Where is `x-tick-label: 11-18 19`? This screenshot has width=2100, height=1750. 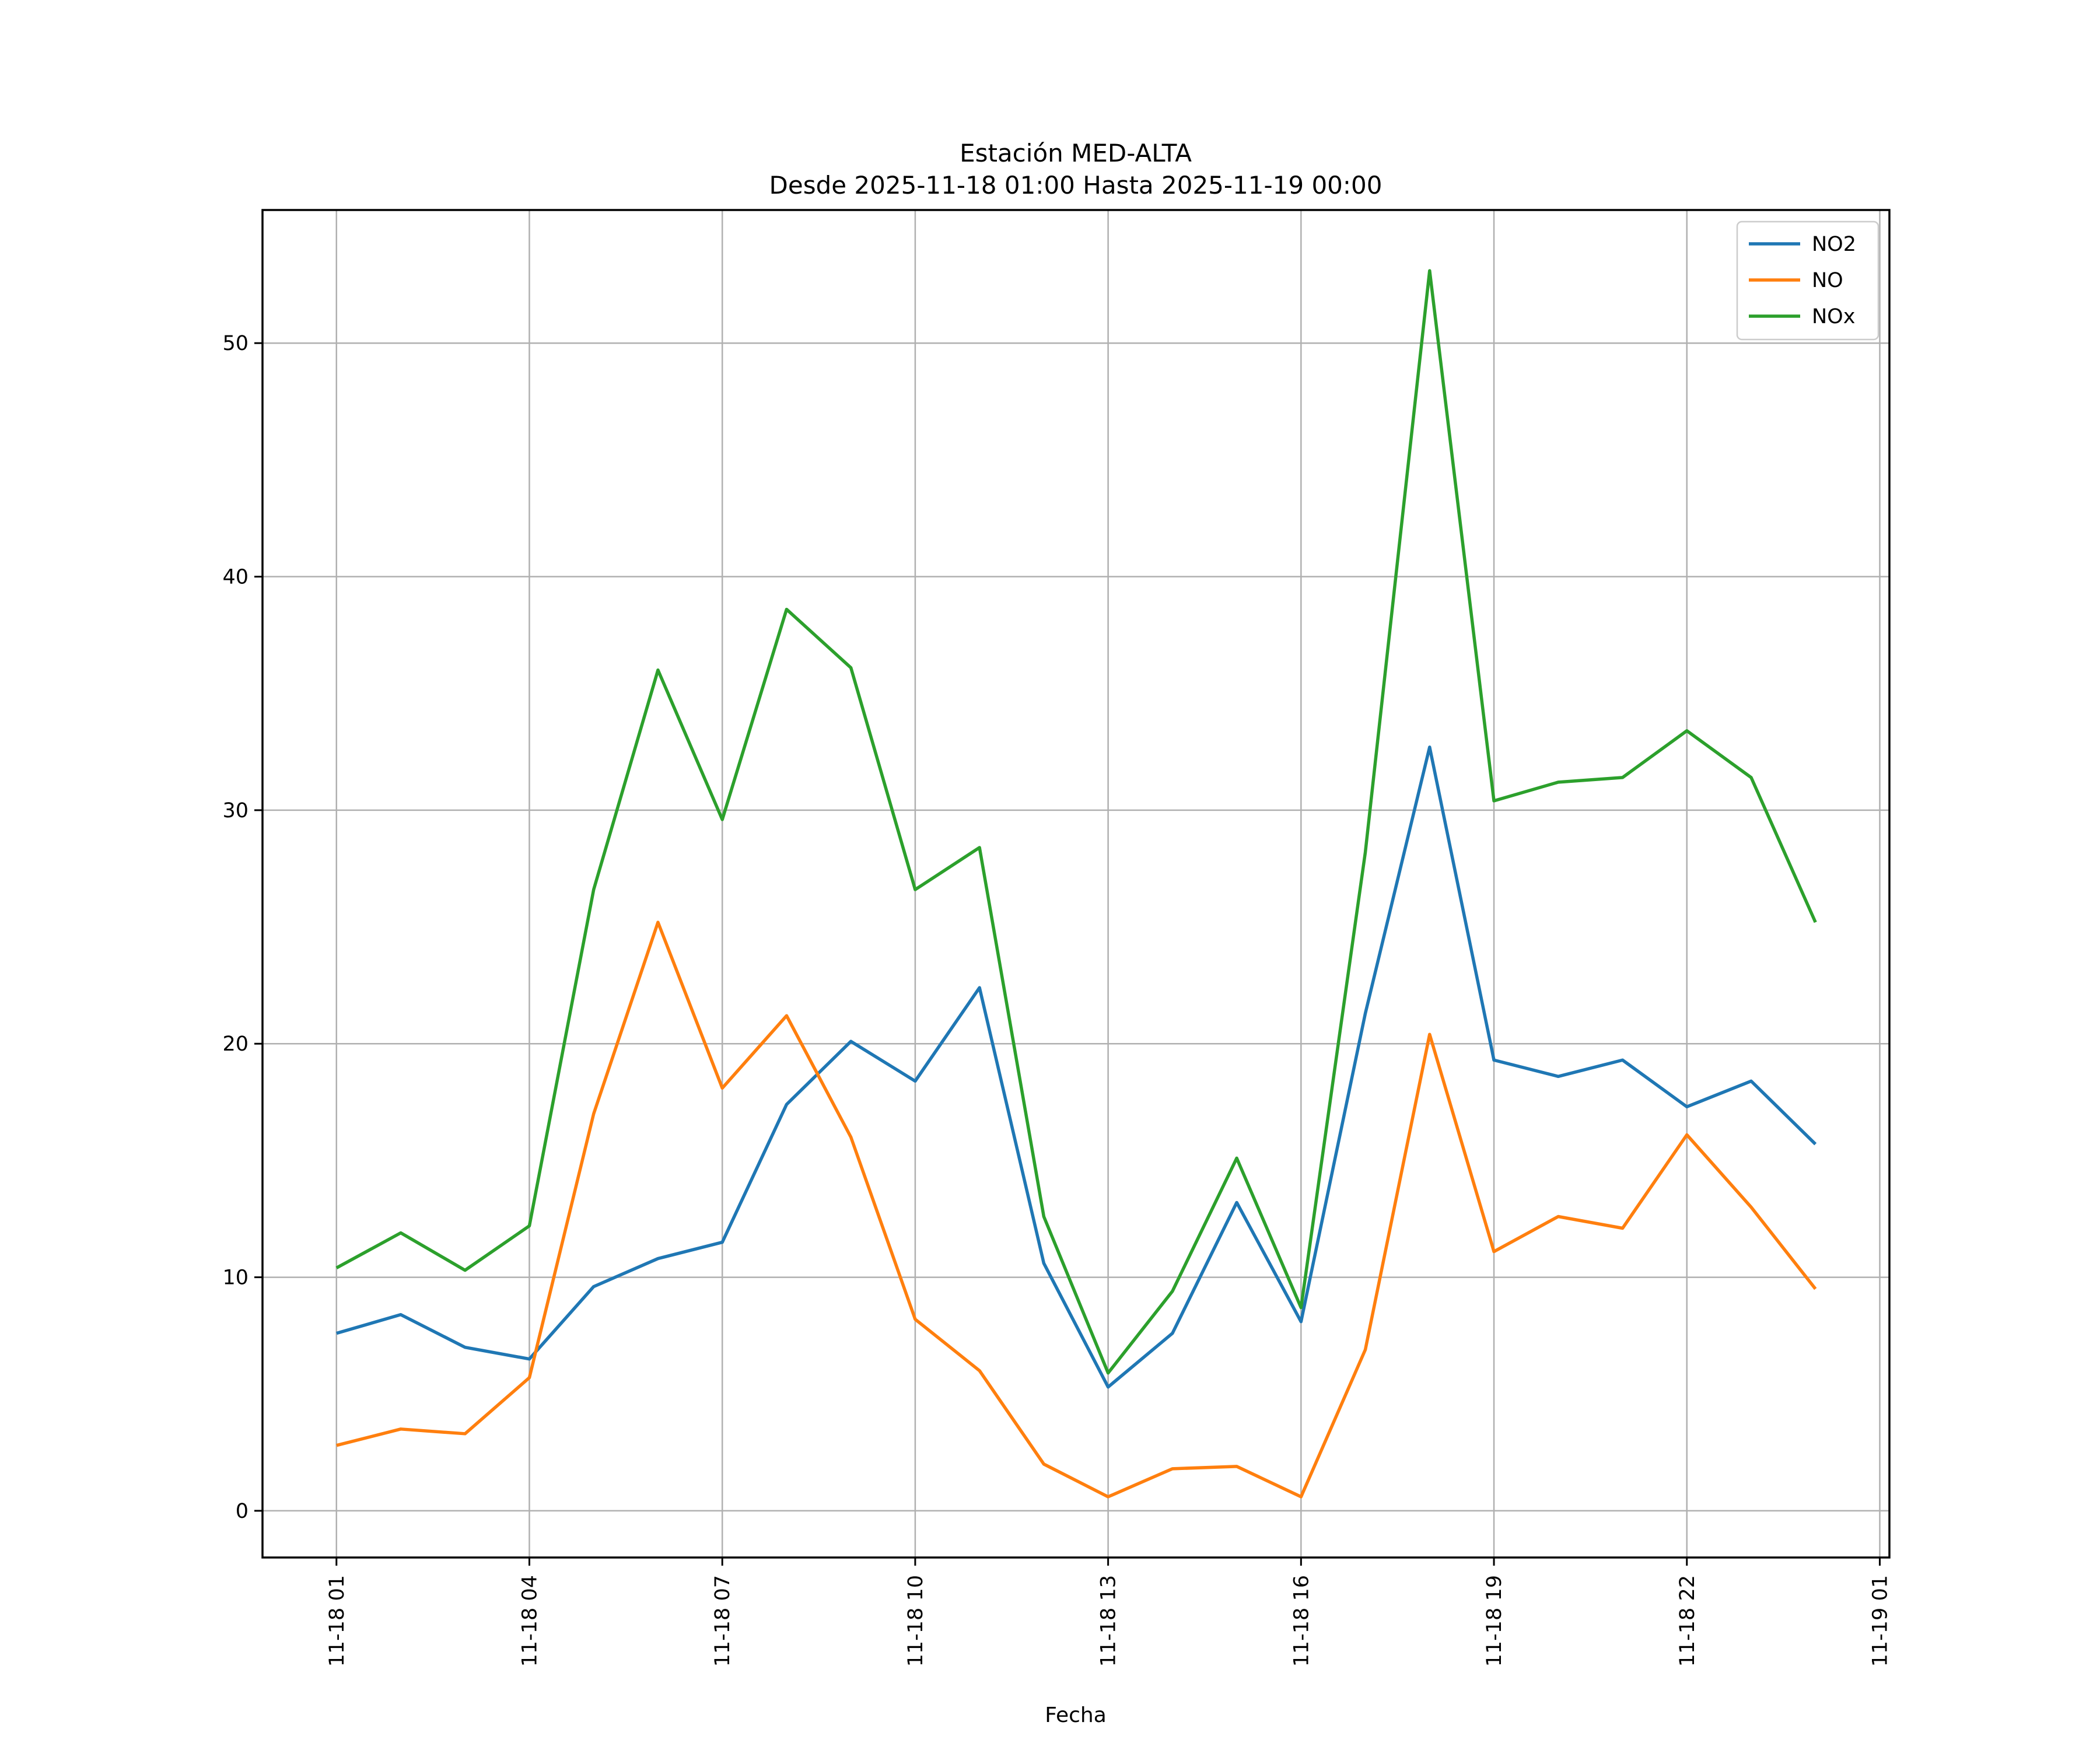 x-tick-label: 11-18 19 is located at coordinates (1494, 1621).